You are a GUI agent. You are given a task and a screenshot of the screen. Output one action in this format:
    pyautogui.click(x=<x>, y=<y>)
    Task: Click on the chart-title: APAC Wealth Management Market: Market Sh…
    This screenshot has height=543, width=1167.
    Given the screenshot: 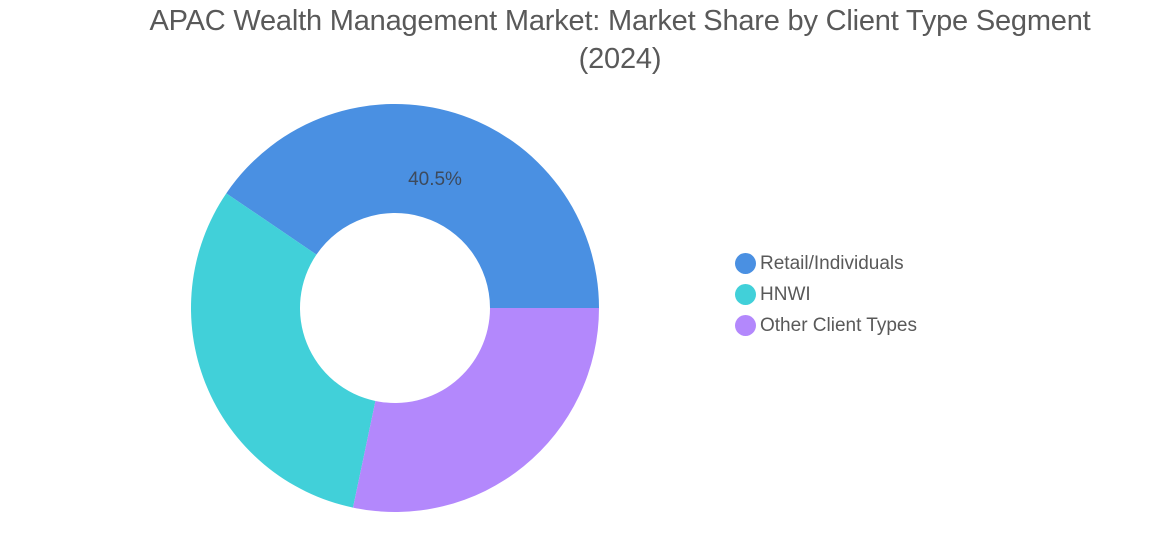 What is the action you would take?
    pyautogui.click(x=583, y=40)
    